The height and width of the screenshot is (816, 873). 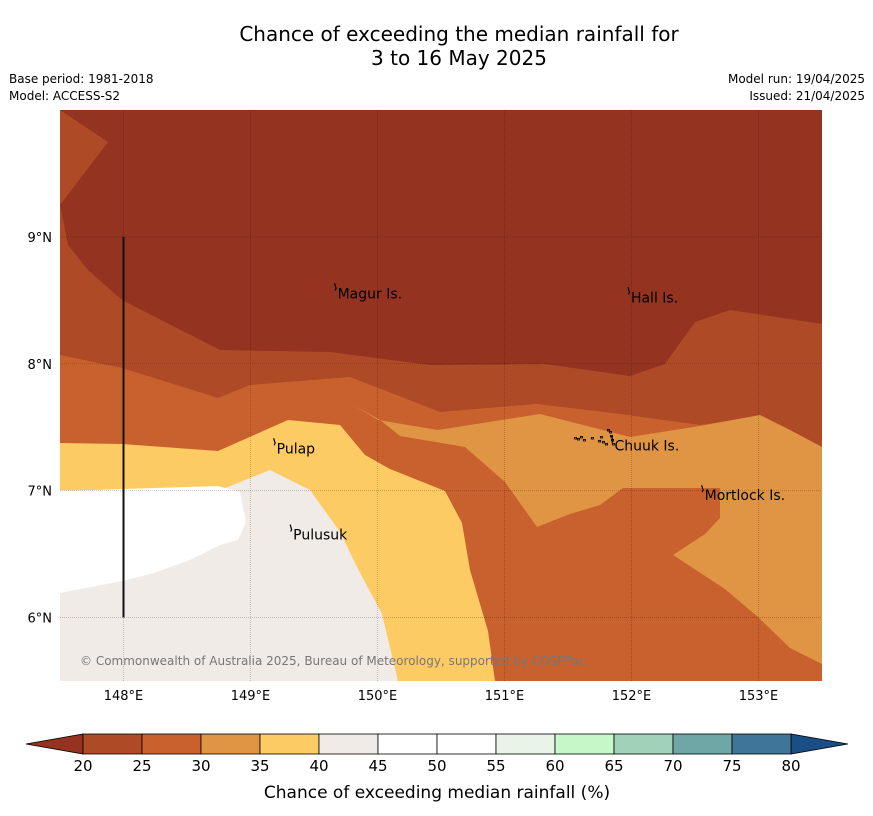 What do you see at coordinates (759, 696) in the screenshot?
I see `longitude-tick-label: 153°E` at bounding box center [759, 696].